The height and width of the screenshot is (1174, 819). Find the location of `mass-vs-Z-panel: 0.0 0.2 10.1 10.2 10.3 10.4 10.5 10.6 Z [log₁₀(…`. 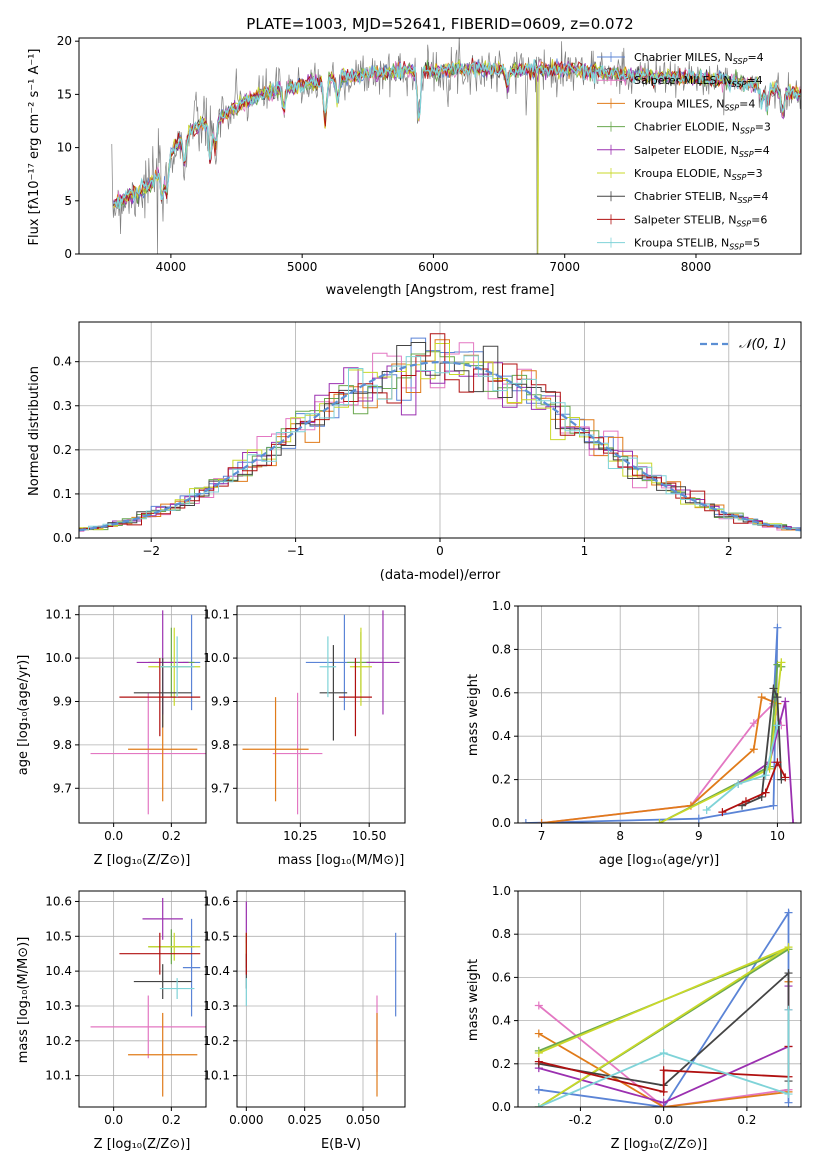

mass-vs-Z-panel: 0.0 0.2 10.1 10.2 10.3 10.4 10.5 10.6 Z [log₁₀(… is located at coordinates (111, 1021).